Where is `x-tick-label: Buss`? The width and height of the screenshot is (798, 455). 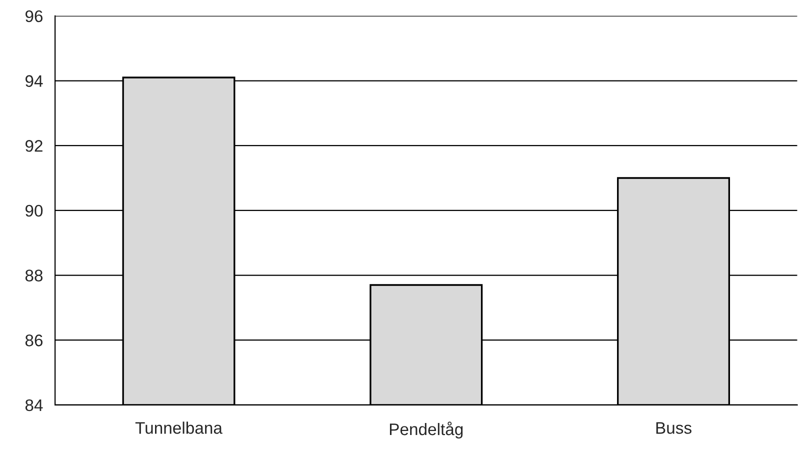
x-tick-label: Buss is located at coordinates (674, 428).